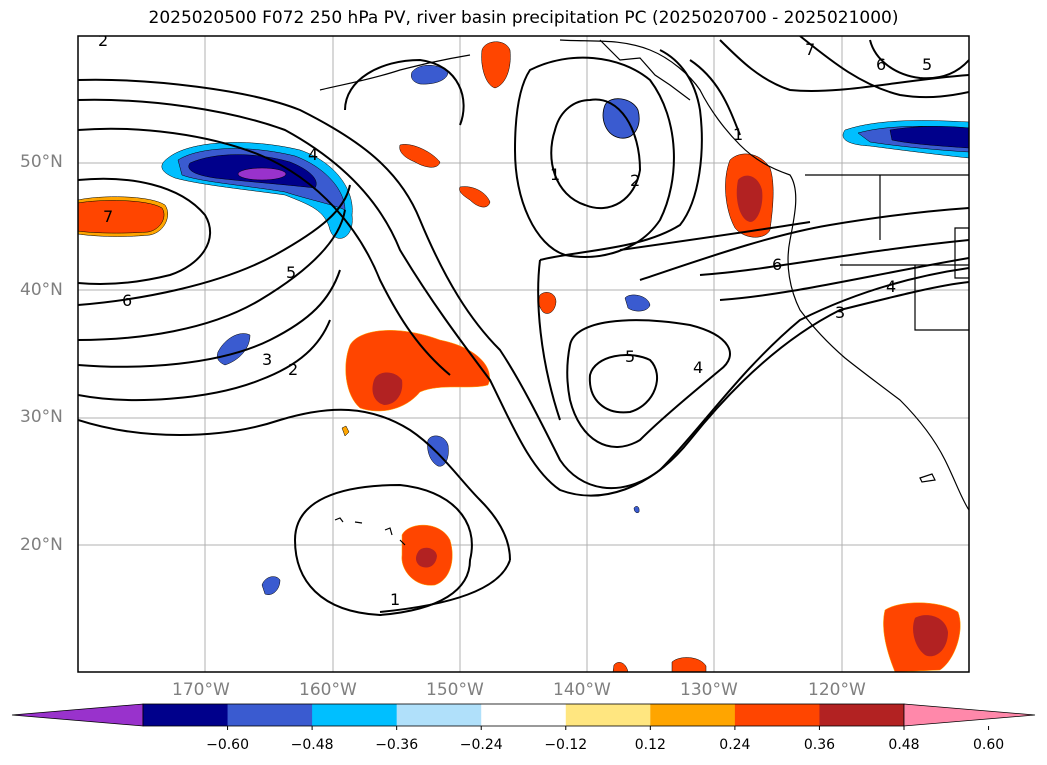  I want to click on colorbar-min-extension, so click(77, 715).